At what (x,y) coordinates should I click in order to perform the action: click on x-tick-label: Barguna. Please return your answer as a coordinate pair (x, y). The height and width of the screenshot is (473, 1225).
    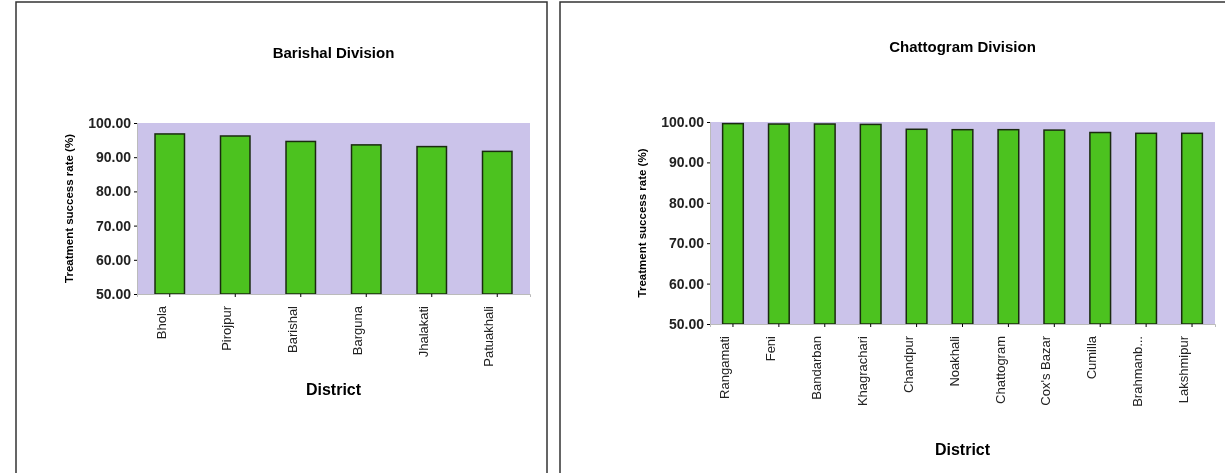
    Looking at the image, I should click on (358, 330).